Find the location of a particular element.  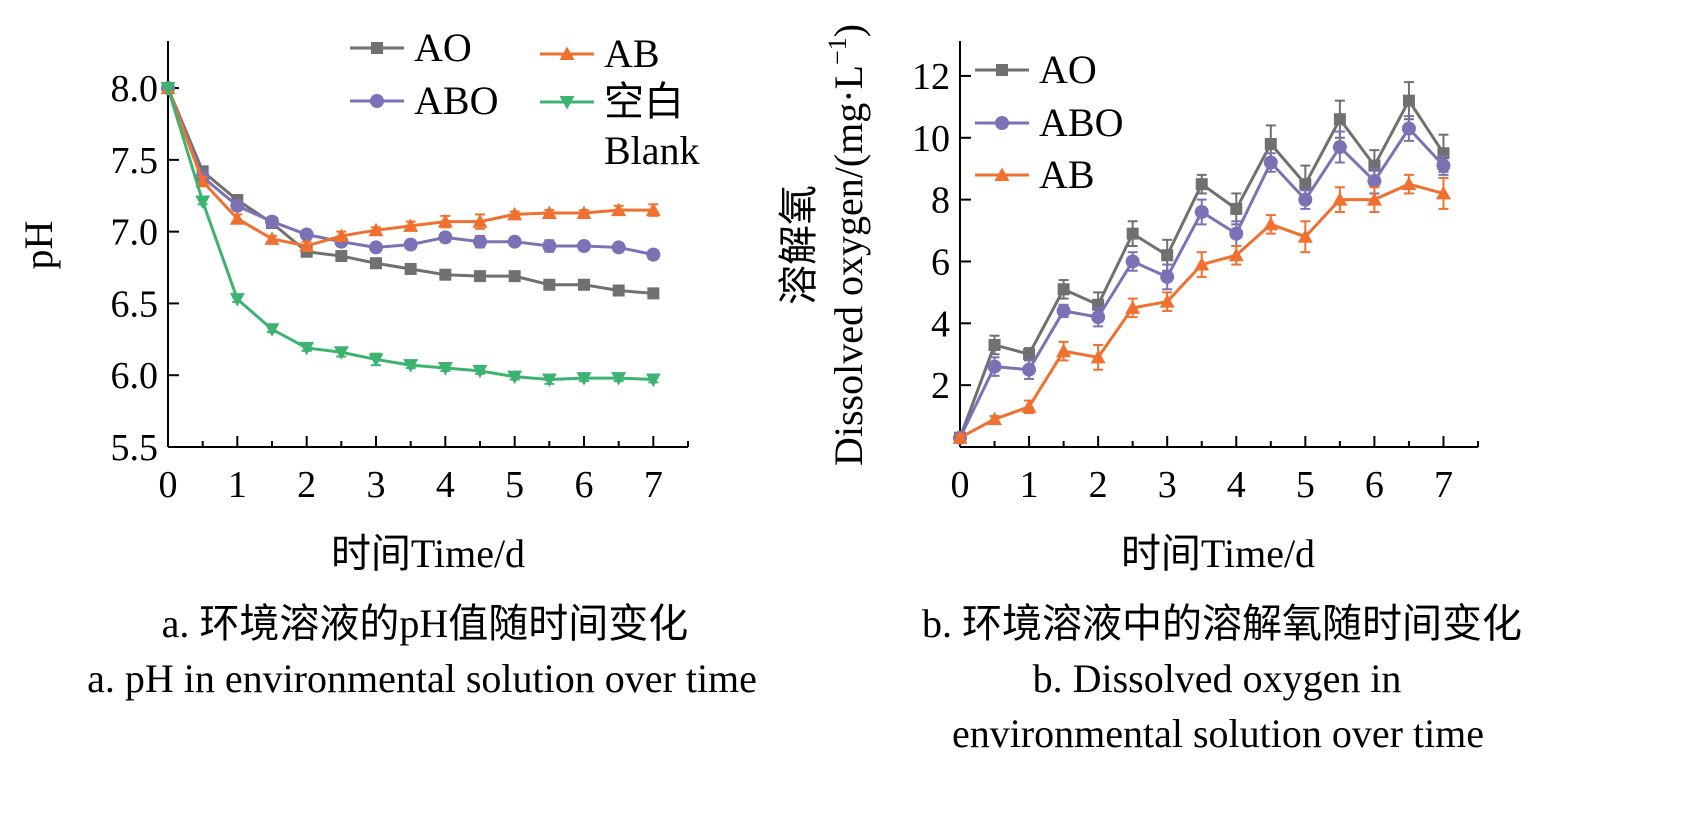

y-tick-label: 7.5 is located at coordinates (135, 161).